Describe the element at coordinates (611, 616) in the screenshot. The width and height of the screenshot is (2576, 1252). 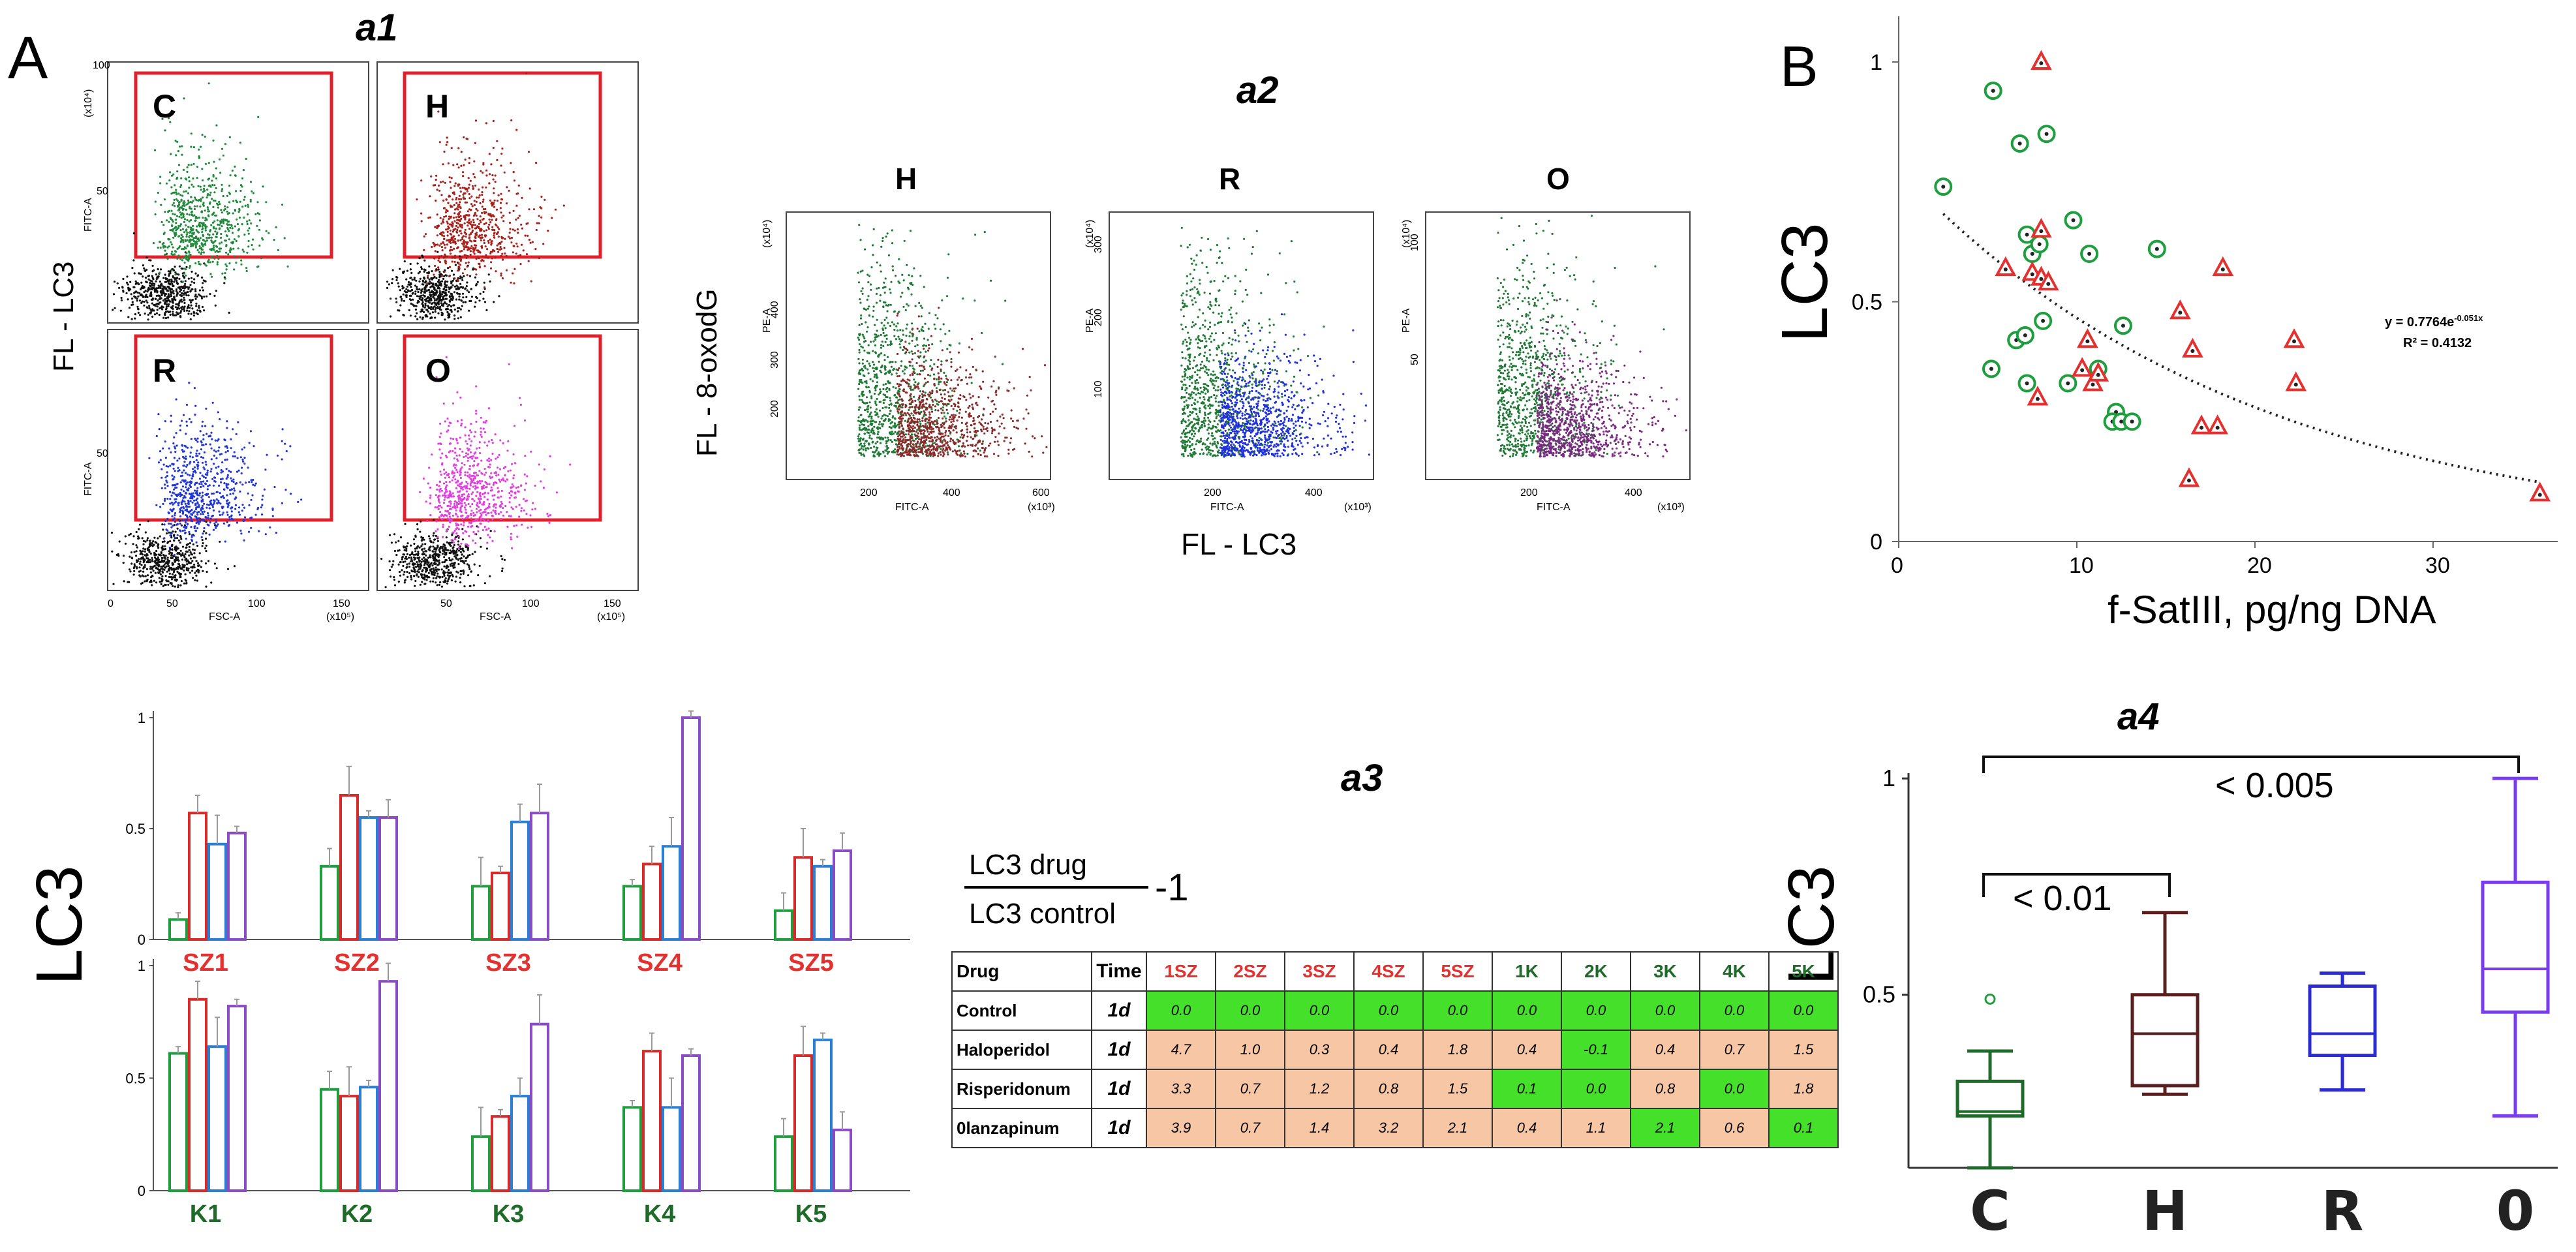
I see `a1-x-mult-right: (x10⁵)` at that location.